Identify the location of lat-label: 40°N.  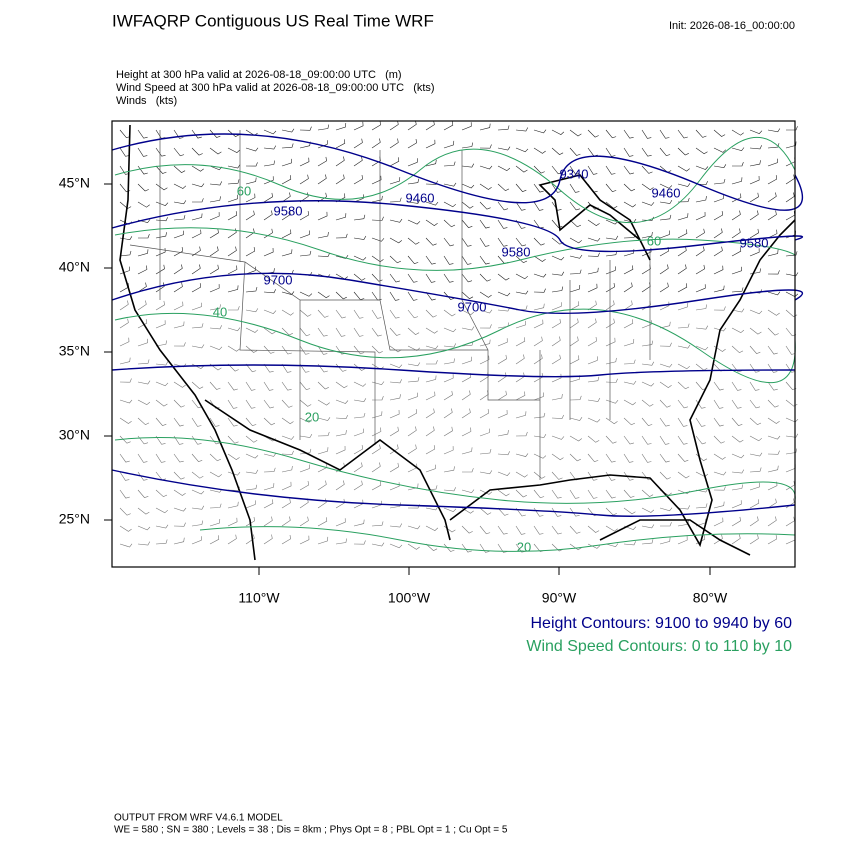
(74, 267).